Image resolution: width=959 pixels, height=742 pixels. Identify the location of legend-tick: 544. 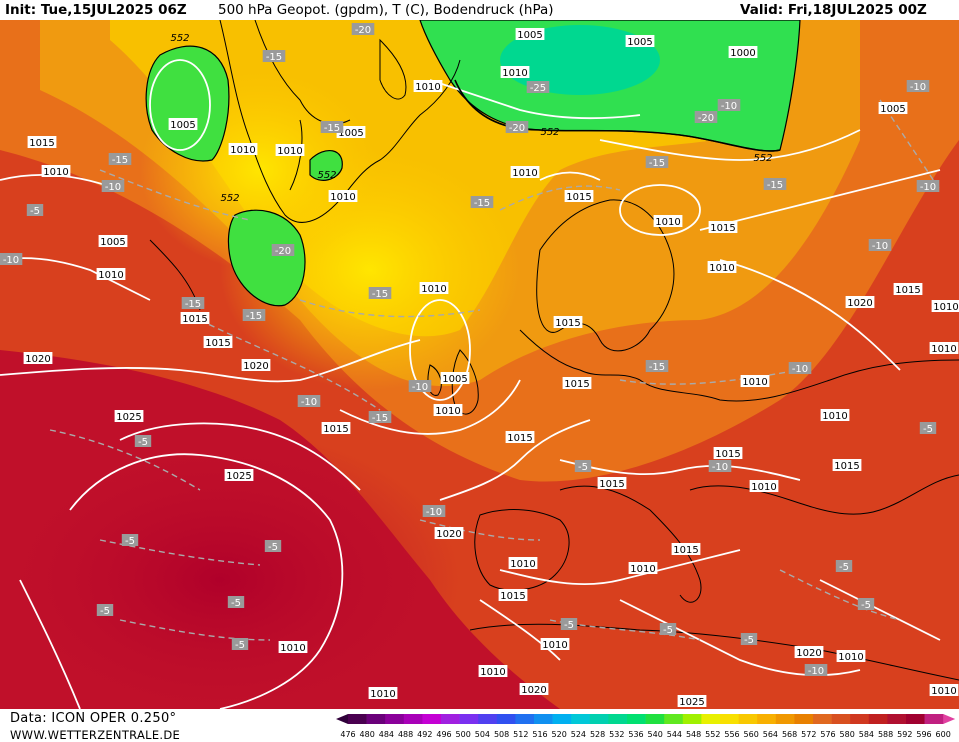
(674, 734).